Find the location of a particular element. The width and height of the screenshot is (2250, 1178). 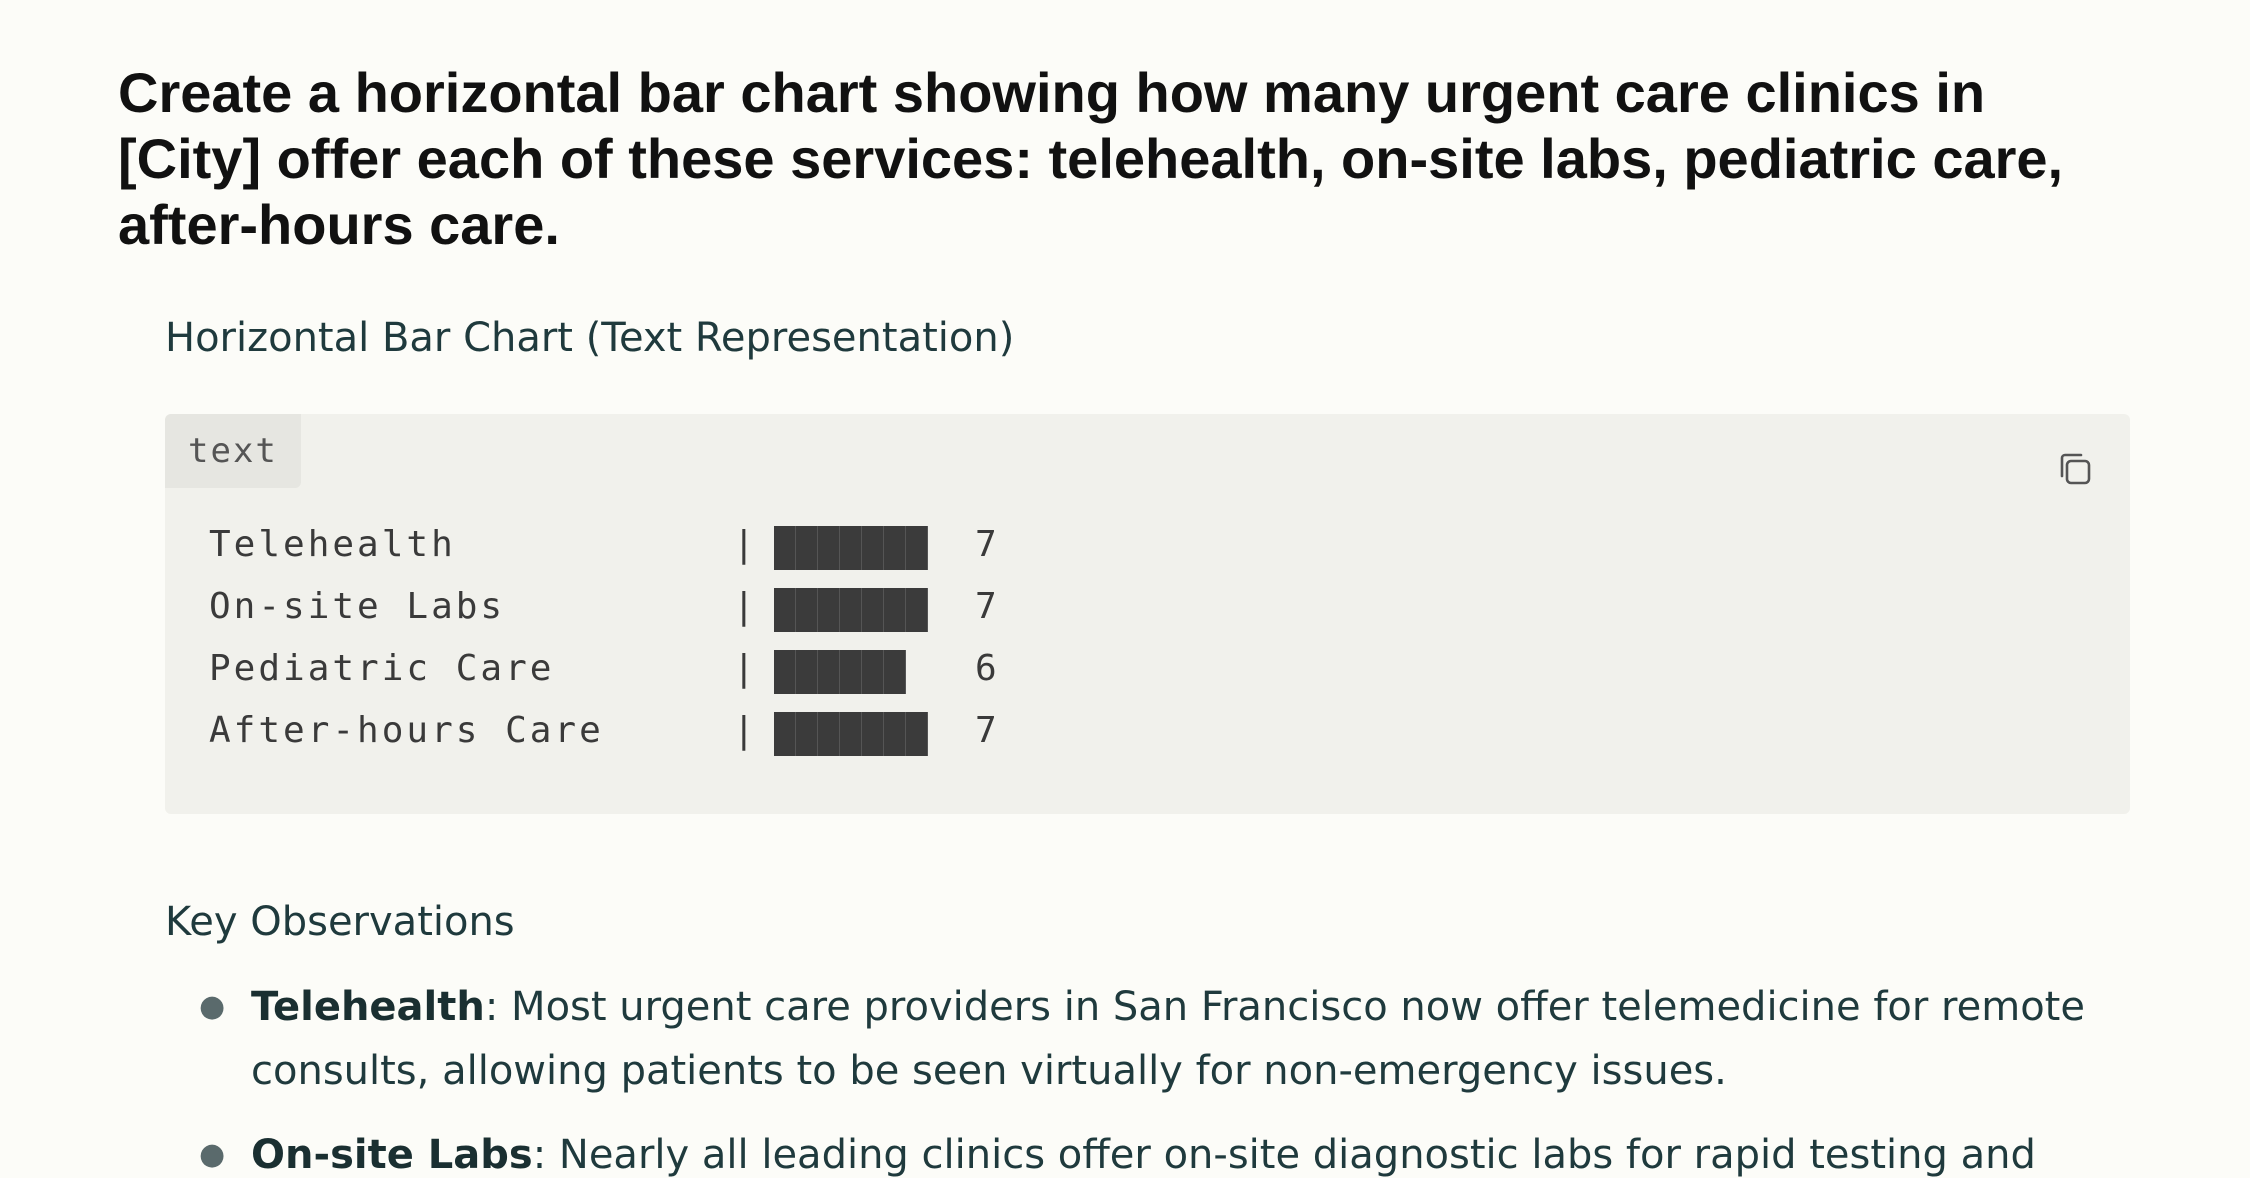

chart-row: Pediatric Care | 6 is located at coordinates (603, 669).